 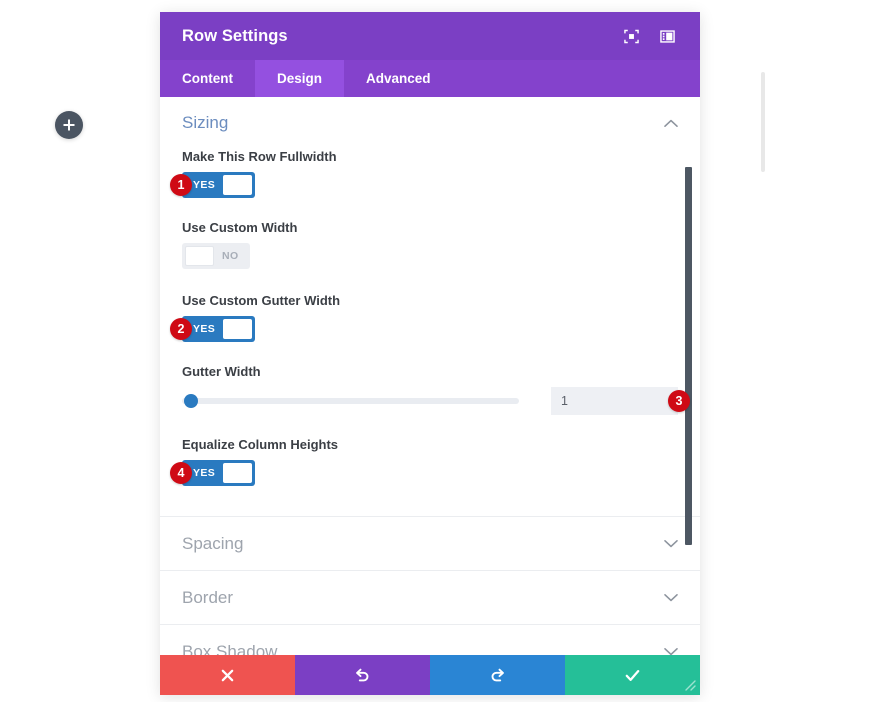 What do you see at coordinates (614, 401) in the screenshot?
I see `gutter-width-input` at bounding box center [614, 401].